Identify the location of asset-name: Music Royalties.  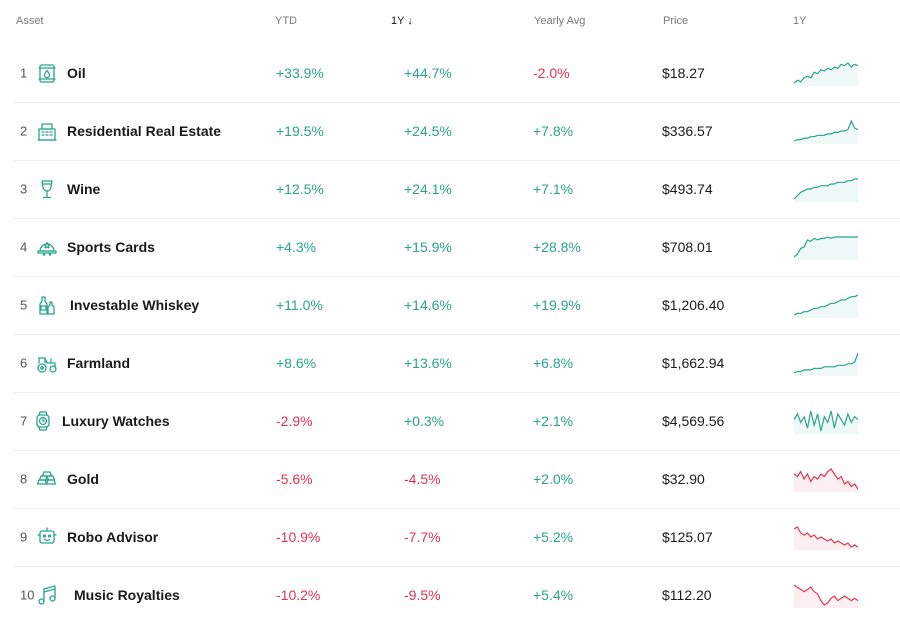
(127, 595).